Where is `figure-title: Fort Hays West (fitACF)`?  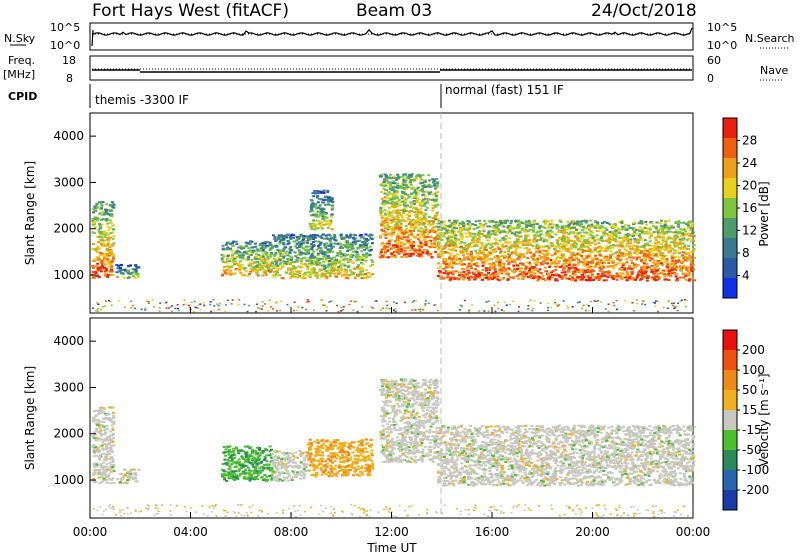
figure-title: Fort Hays West (fitACF) is located at coordinates (190, 11).